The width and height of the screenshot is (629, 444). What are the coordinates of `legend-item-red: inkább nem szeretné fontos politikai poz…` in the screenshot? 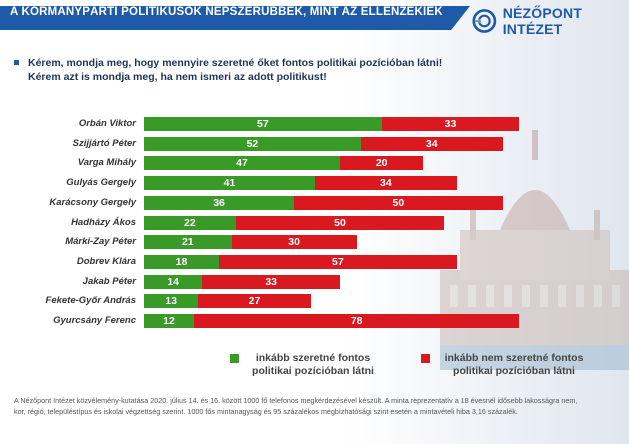 It's located at (506, 365).